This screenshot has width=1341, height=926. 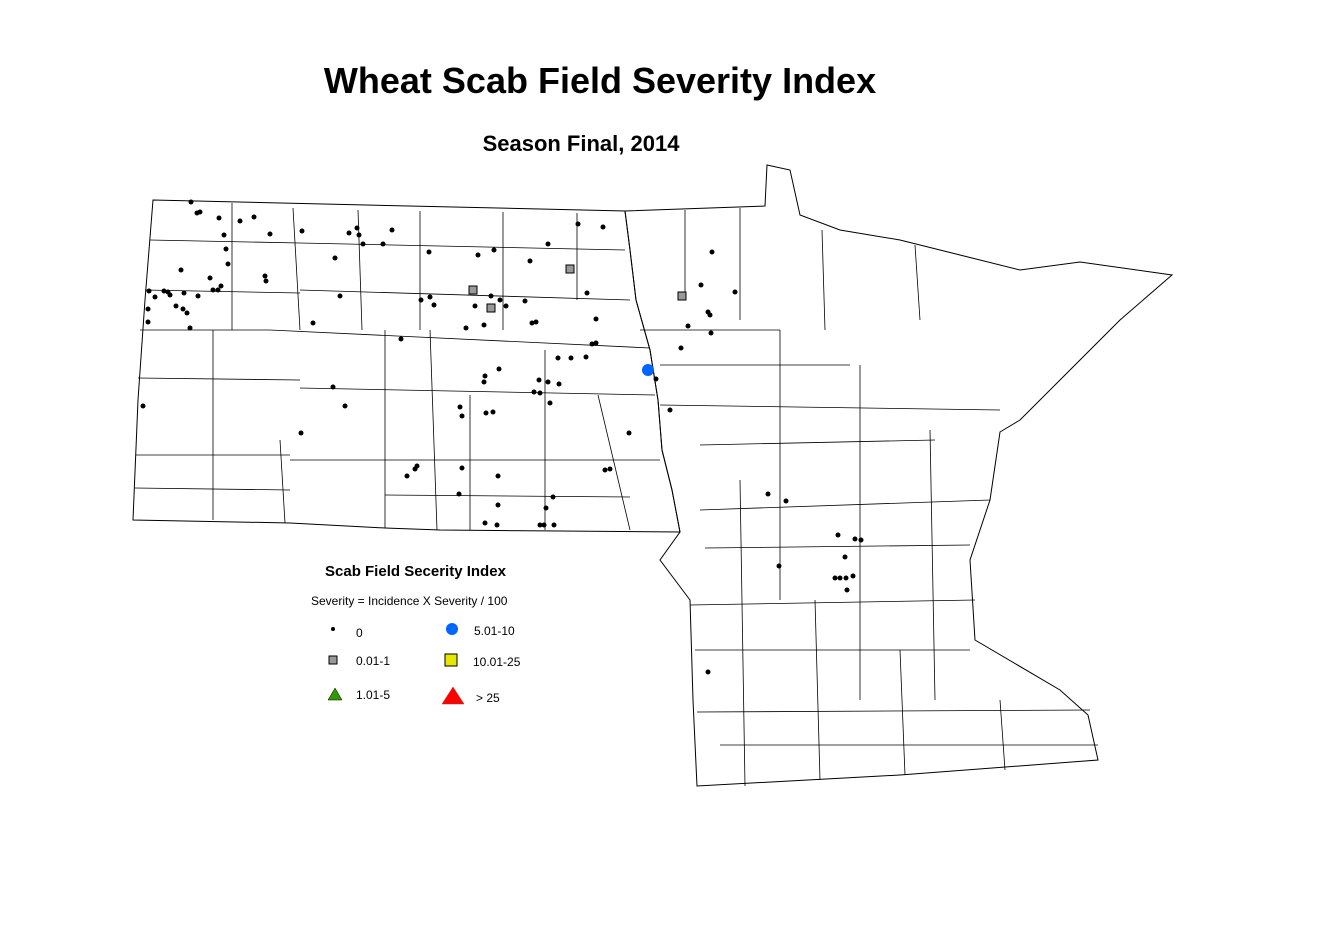 What do you see at coordinates (488, 698) in the screenshot?
I see `legend-label-5: > 25` at bounding box center [488, 698].